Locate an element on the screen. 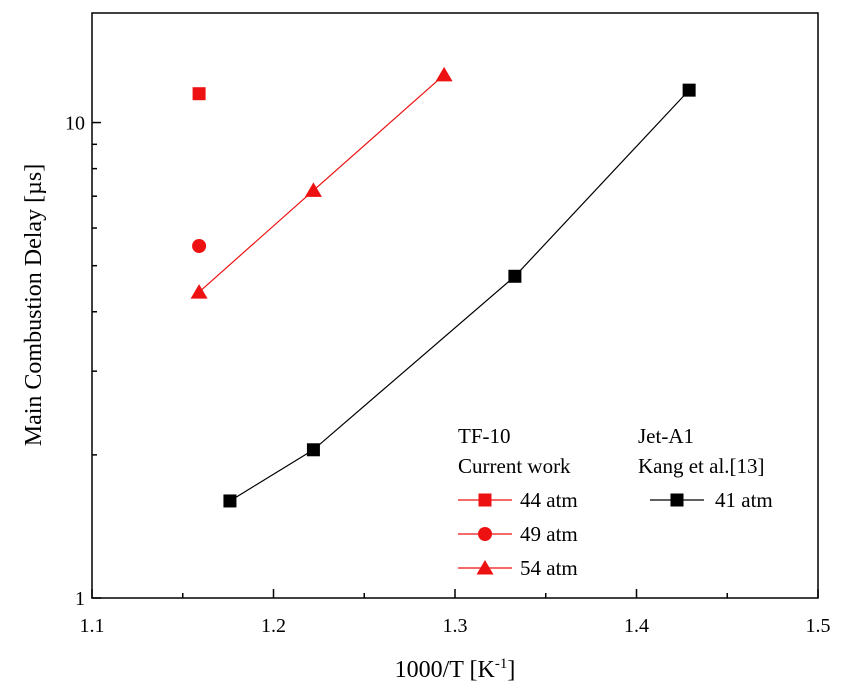 The height and width of the screenshot is (699, 844). x-tick-label: 1.4 is located at coordinates (636, 626).